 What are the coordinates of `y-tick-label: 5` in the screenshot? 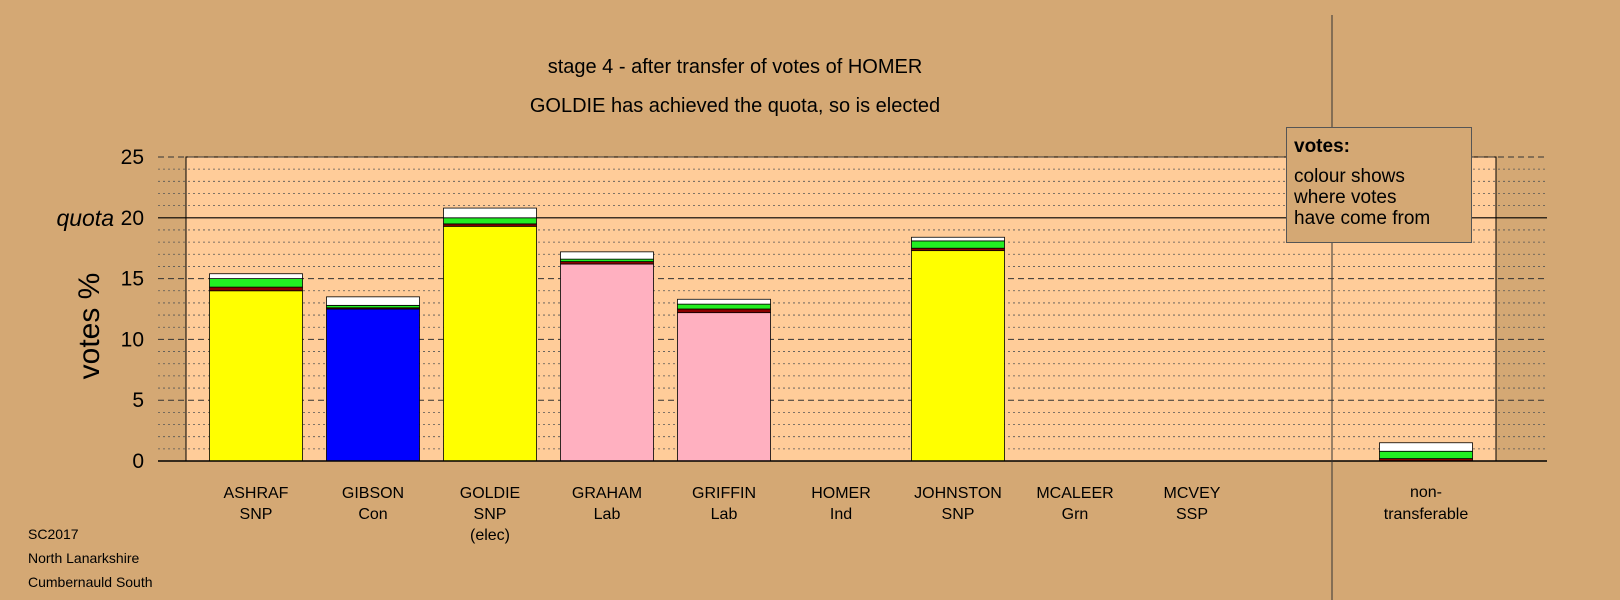 It's located at (138, 400).